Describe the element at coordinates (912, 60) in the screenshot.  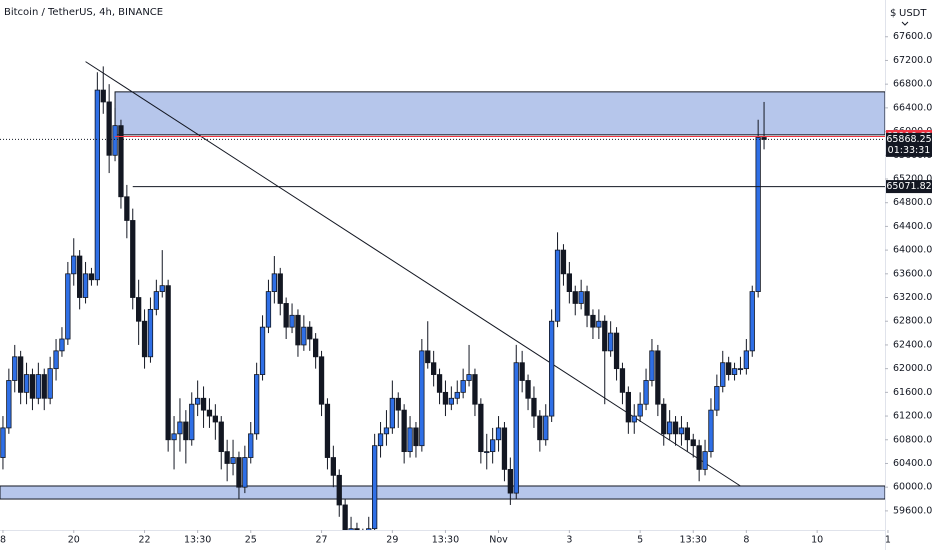
I see `y-tick-label: 67200.00` at that location.